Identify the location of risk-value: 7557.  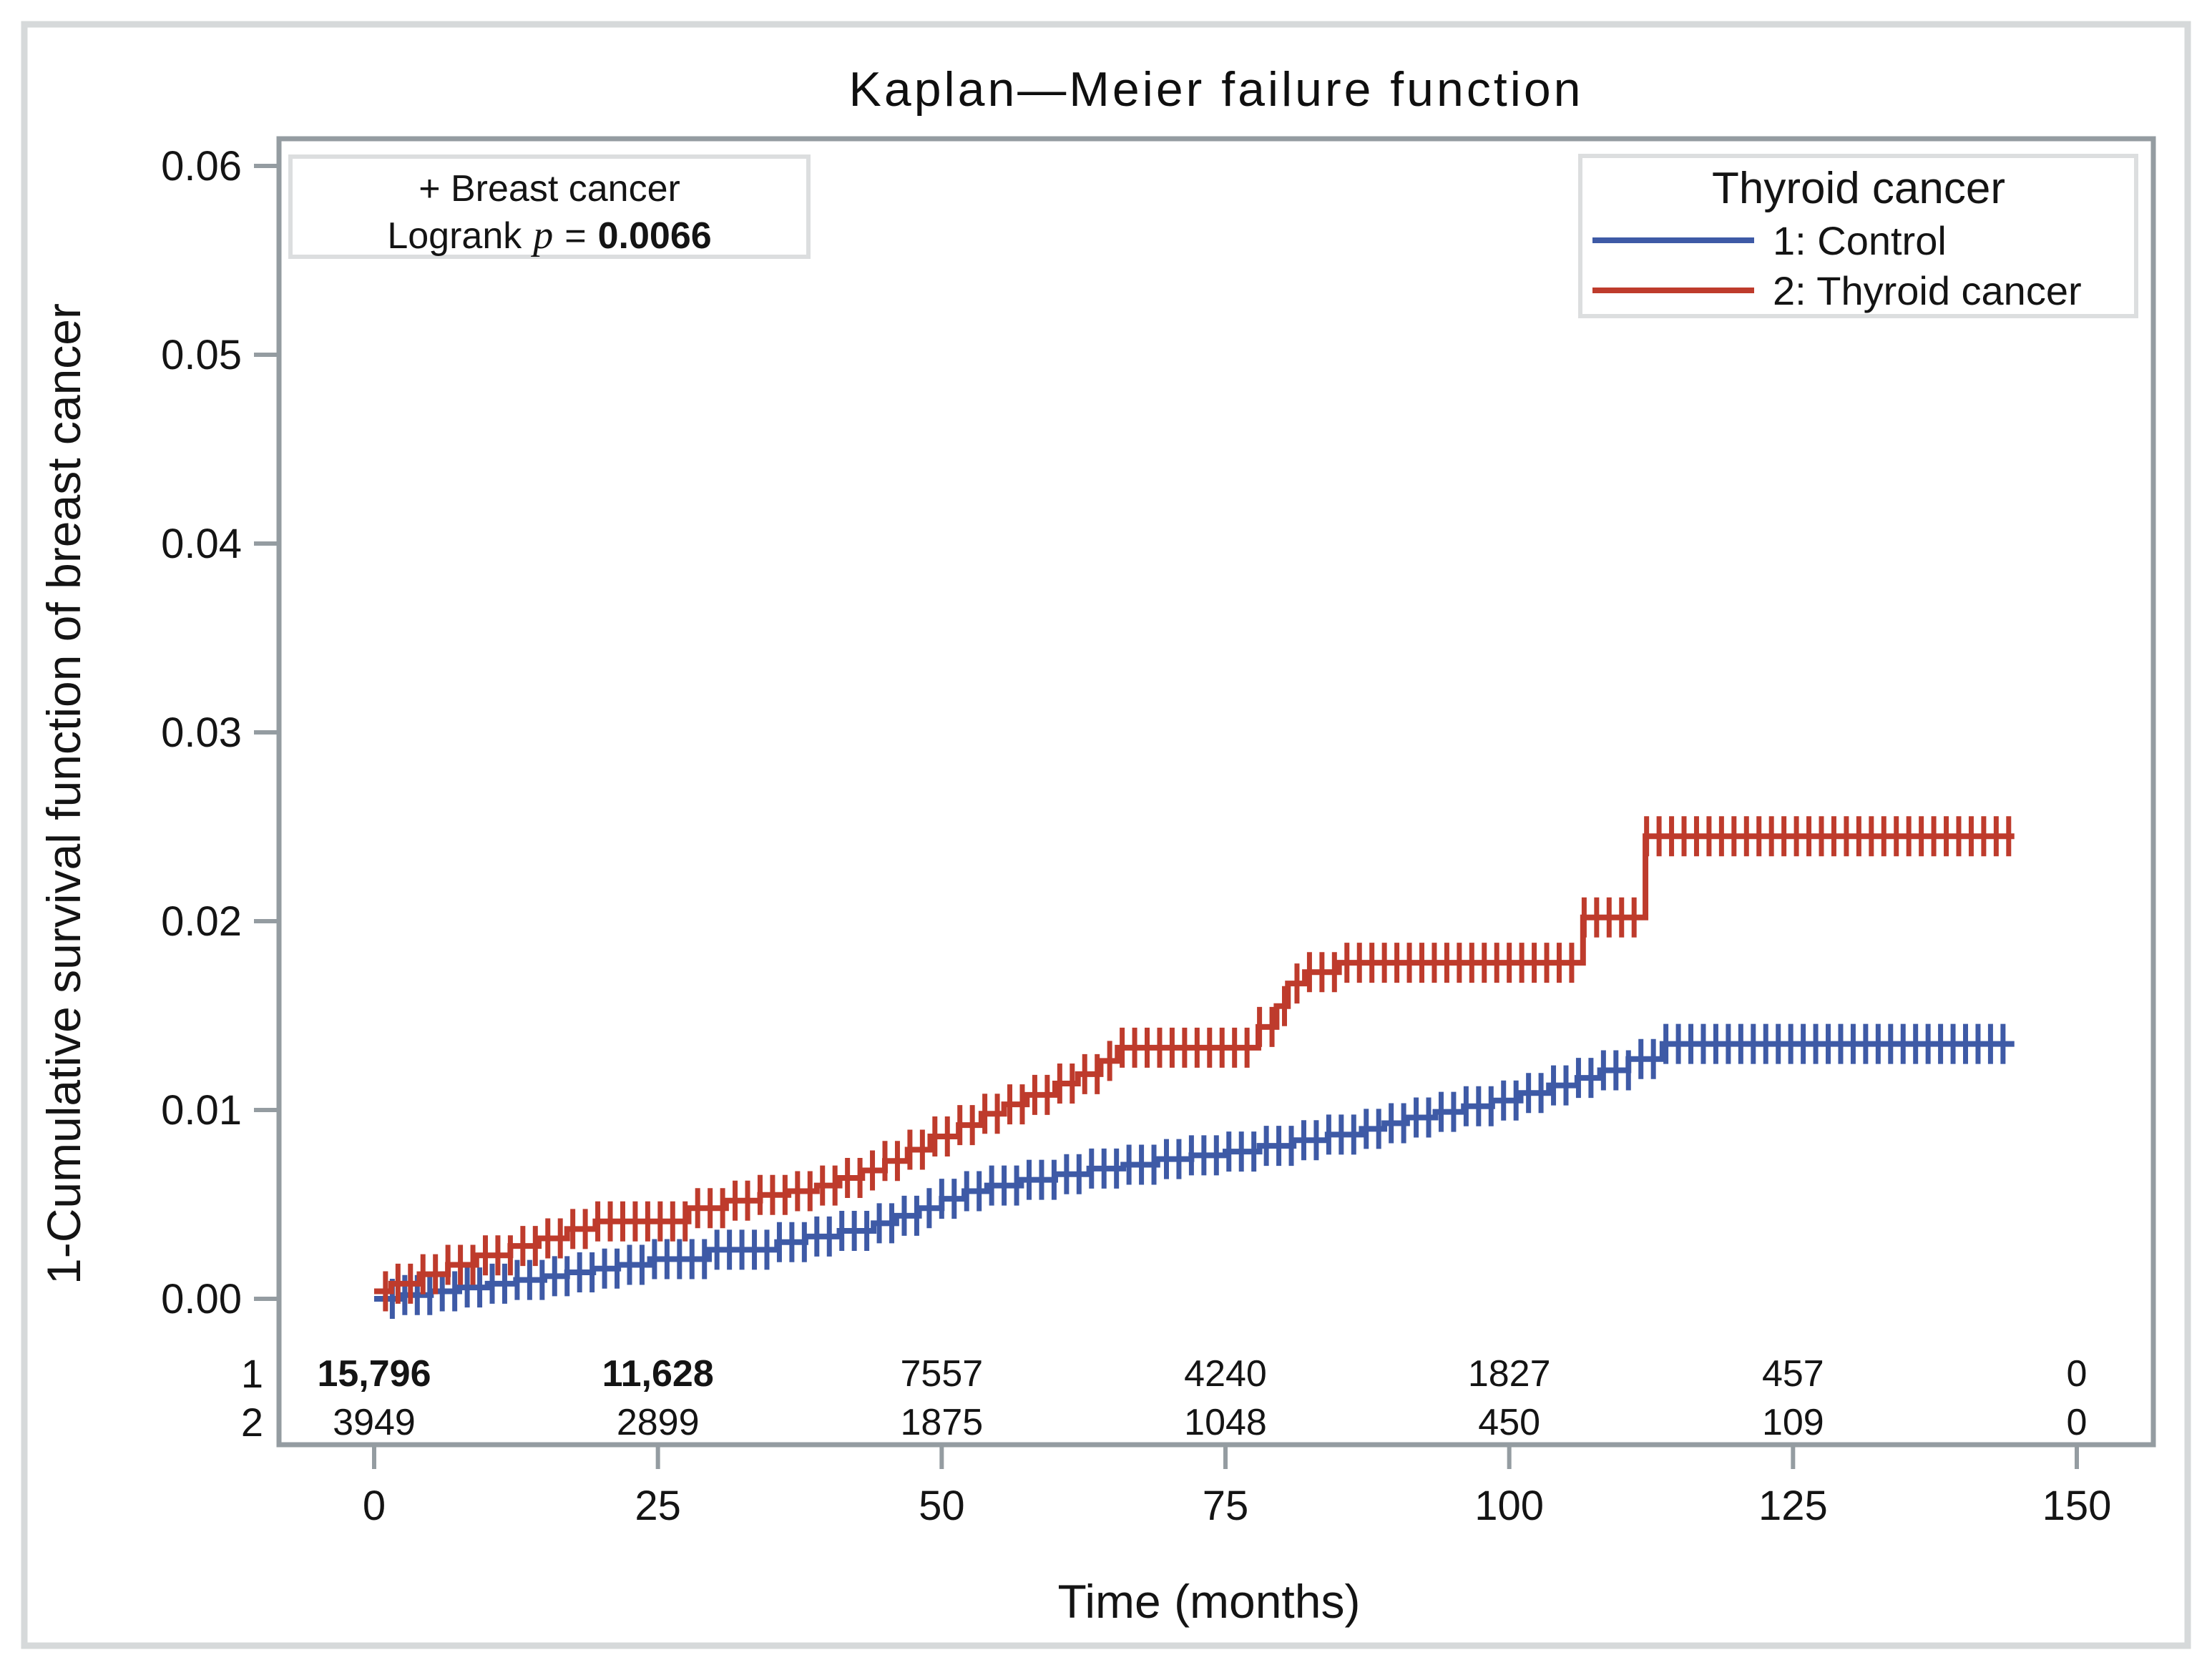
(941, 1374).